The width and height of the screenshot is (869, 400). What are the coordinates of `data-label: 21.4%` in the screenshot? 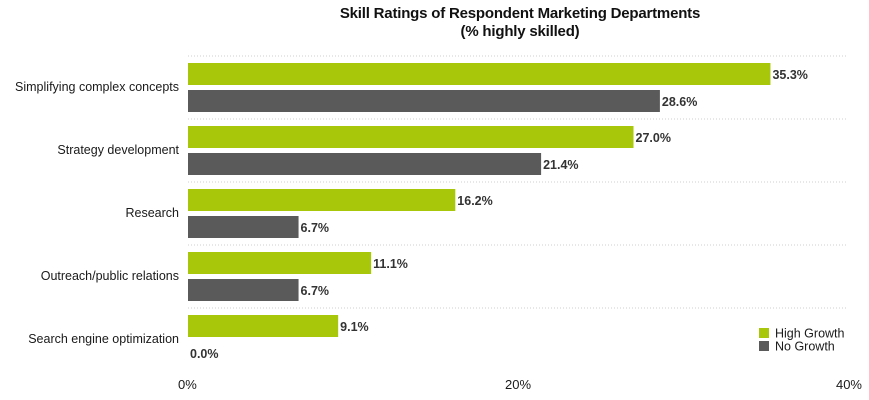 It's located at (560, 165).